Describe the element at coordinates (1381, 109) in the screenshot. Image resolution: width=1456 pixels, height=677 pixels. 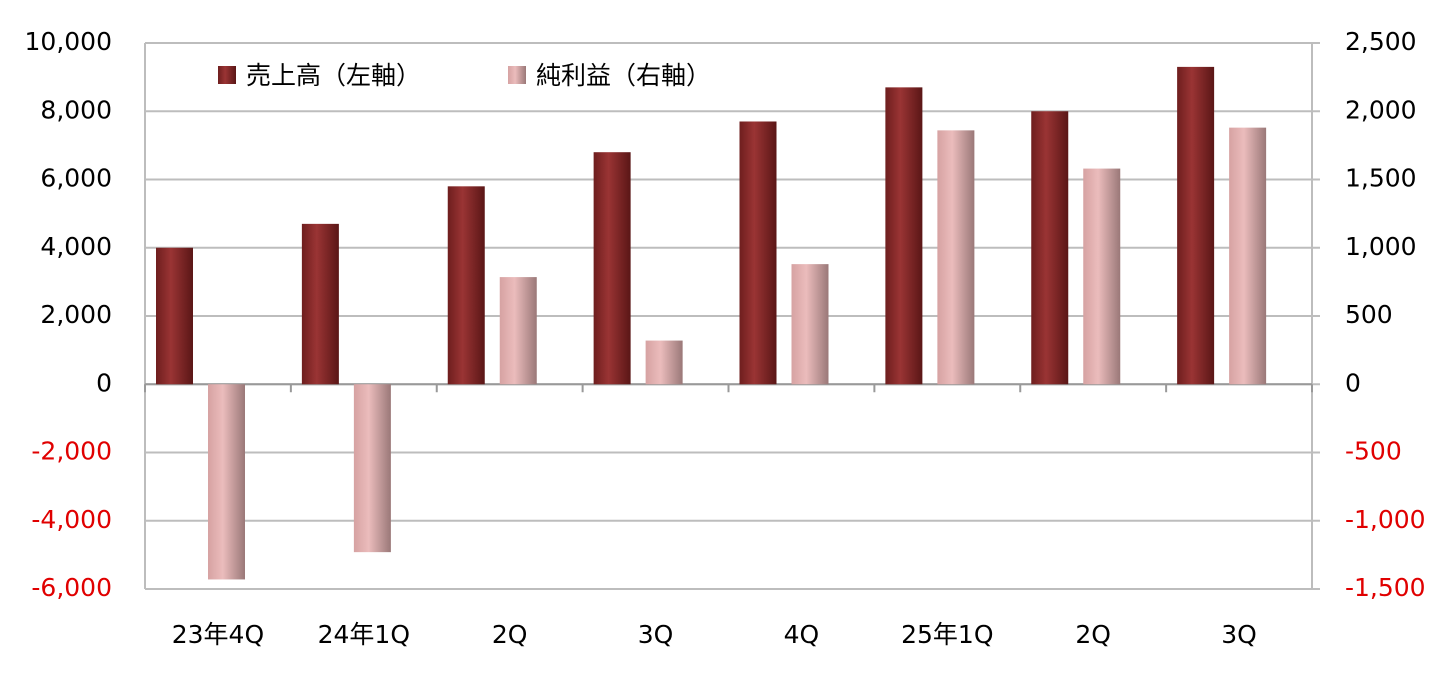
I see `y2-tick-label: 2,000` at that location.